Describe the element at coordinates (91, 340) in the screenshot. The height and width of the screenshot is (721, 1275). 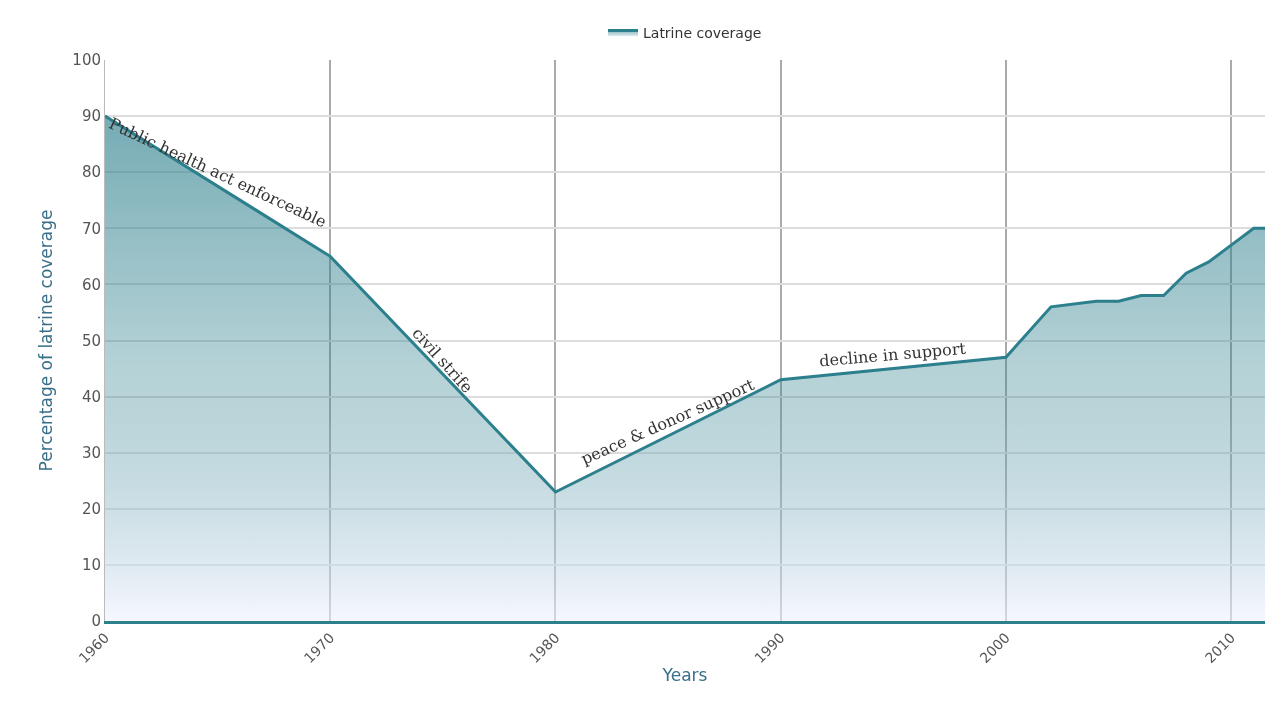
I see `y-tick-label: 50` at that location.